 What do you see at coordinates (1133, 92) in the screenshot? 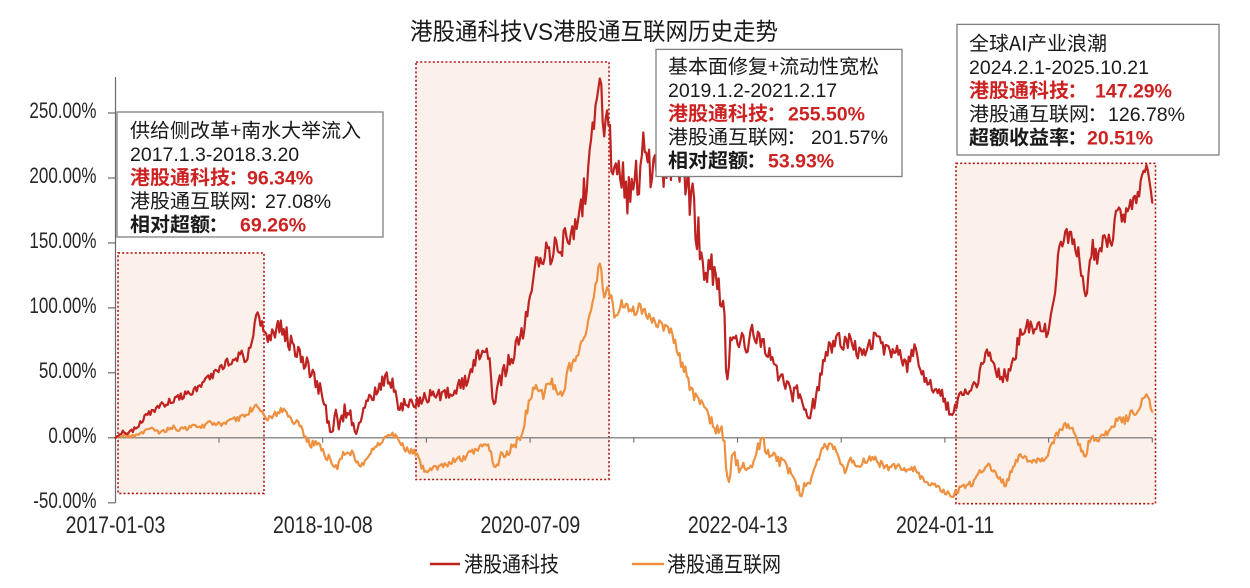
I see `svg-text: 147.29%` at bounding box center [1133, 92].